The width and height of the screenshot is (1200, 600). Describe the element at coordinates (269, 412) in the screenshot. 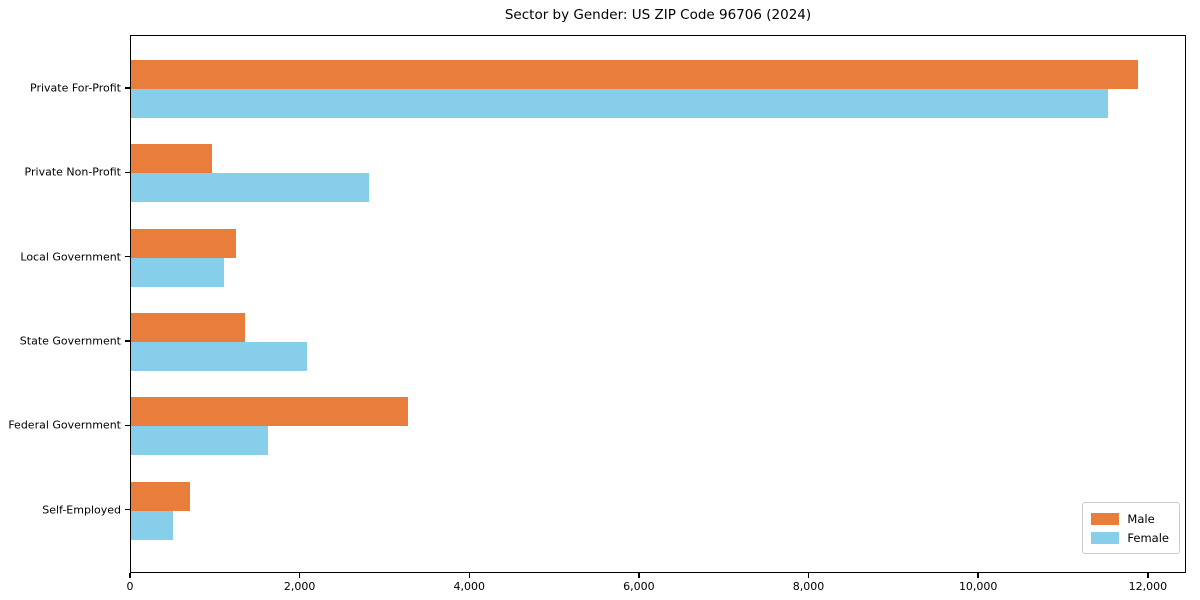

I see `bar-male-federal-government` at that location.